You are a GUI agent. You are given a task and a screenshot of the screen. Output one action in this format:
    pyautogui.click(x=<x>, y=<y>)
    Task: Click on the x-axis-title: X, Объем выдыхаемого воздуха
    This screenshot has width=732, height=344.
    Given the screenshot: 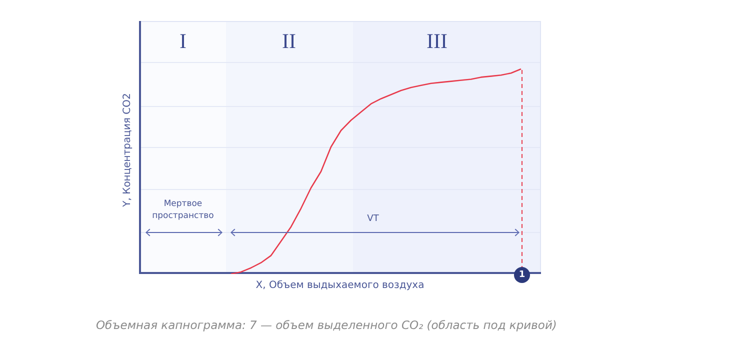 What is the action you would take?
    pyautogui.click(x=340, y=285)
    